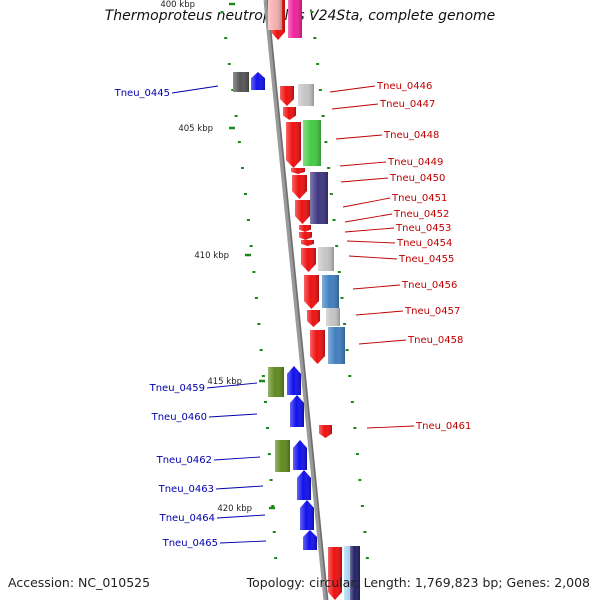  I want to click on genome-axis-edge, so click(297, 300).